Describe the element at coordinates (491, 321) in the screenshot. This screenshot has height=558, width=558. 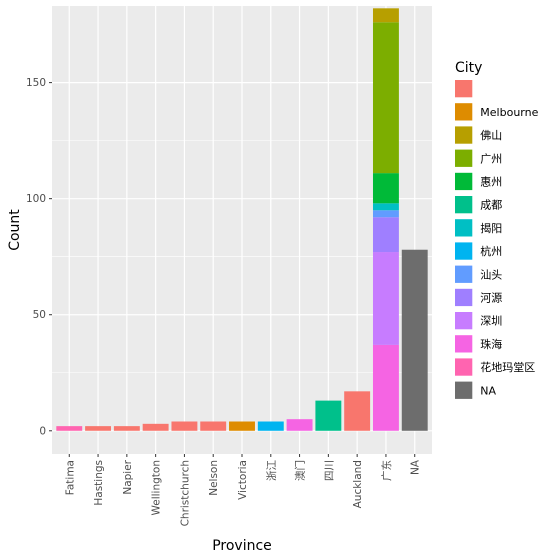
I see `legend-label: 深圳` at that location.